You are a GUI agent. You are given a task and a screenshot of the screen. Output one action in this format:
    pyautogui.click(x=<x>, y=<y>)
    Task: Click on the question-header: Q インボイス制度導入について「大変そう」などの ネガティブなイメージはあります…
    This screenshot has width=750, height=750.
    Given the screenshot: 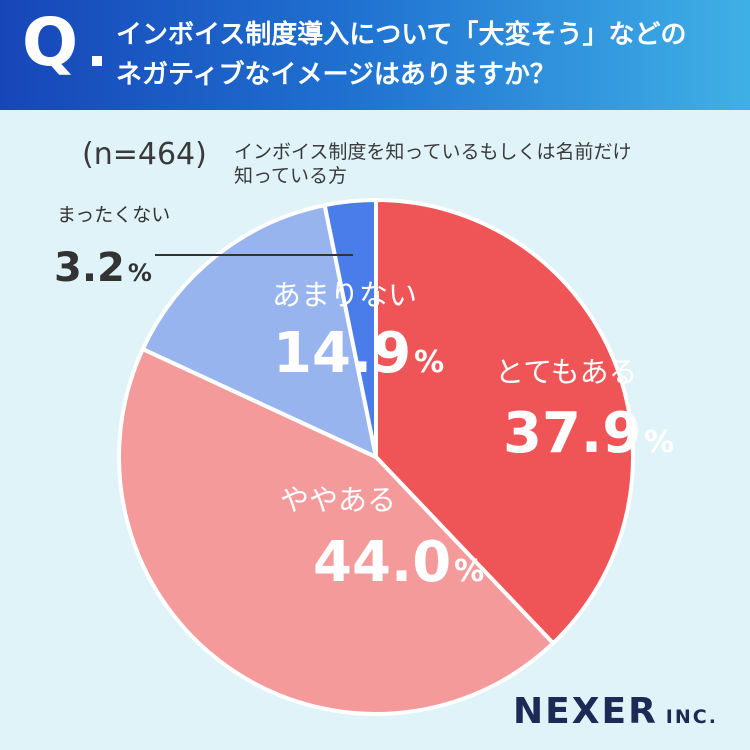 What is the action you would take?
    pyautogui.click(x=375, y=55)
    